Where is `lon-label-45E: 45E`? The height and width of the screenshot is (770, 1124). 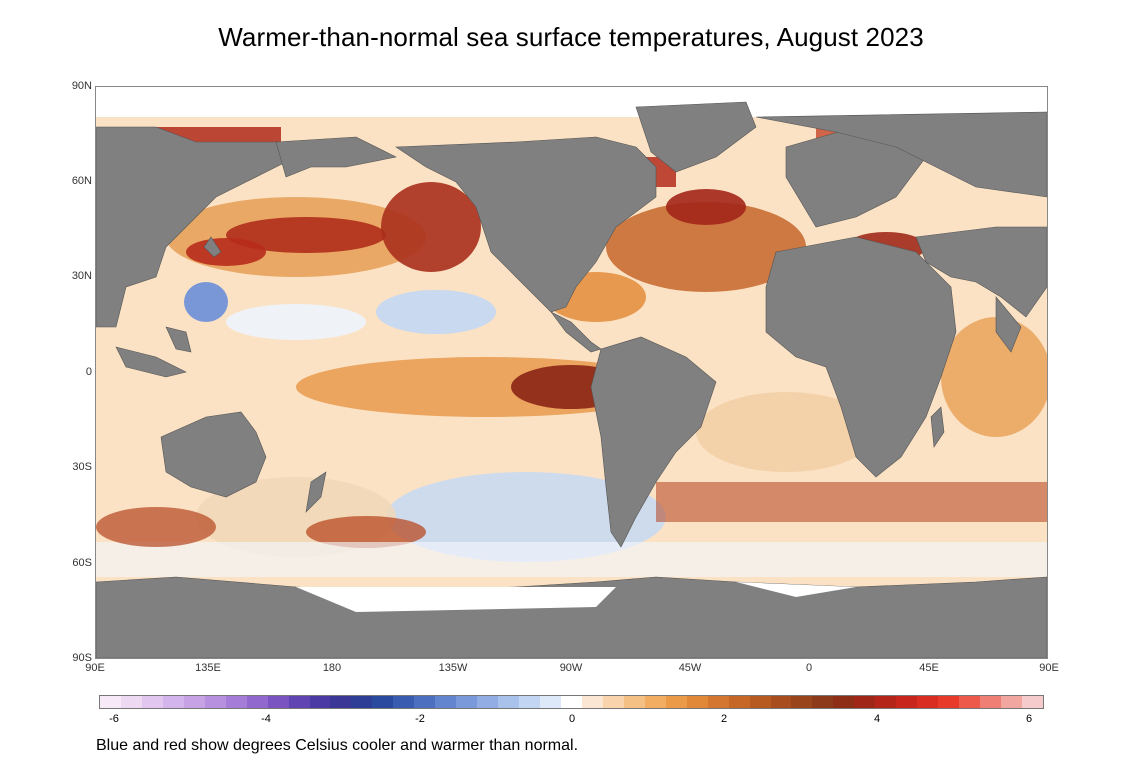
lon-label-45E: 45E is located at coordinates (929, 668).